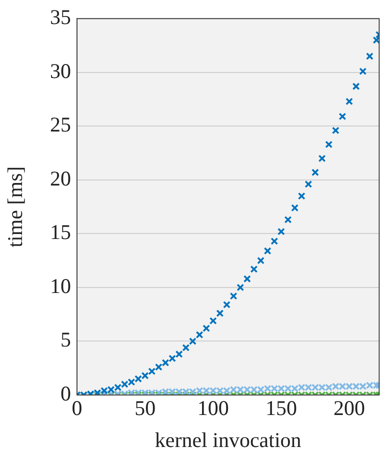  What do you see at coordinates (145, 408) in the screenshot?
I see `x-tick-label: 50` at bounding box center [145, 408].